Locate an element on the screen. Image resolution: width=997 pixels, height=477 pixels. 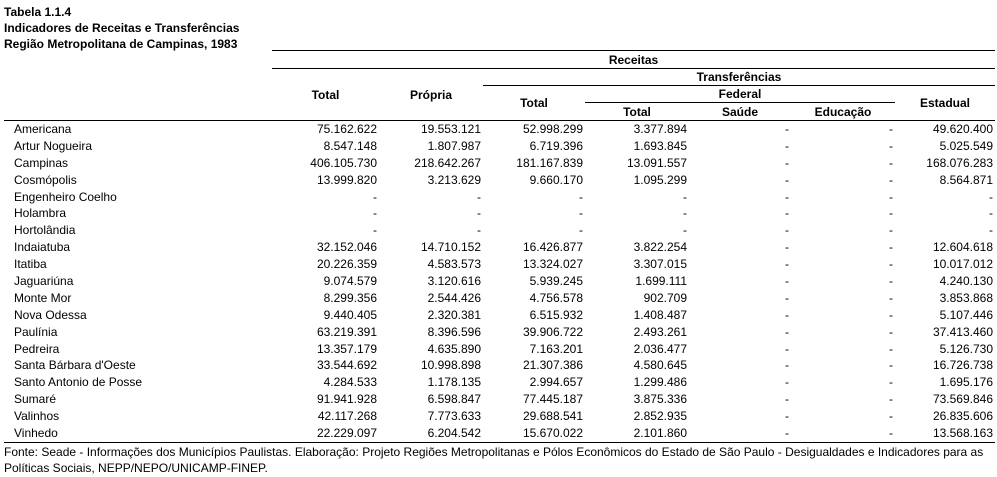
cell-estadual: 5.025.549 is located at coordinates (966, 145).